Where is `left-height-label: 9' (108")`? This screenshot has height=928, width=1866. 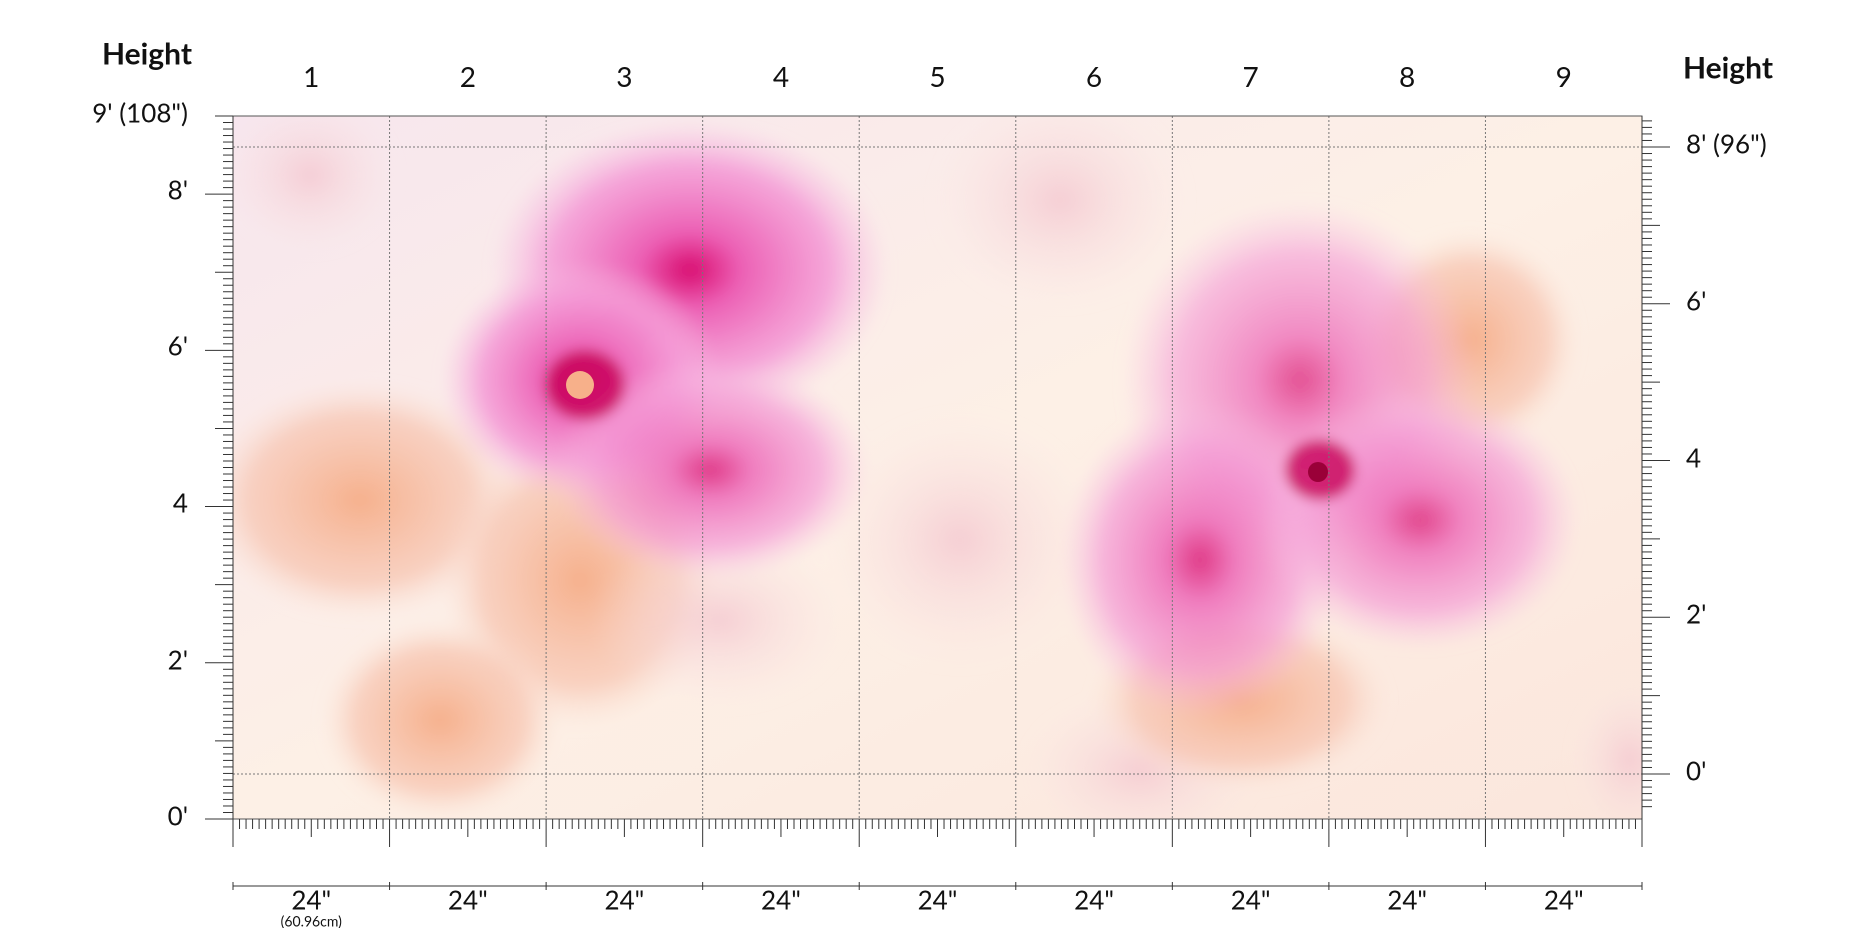
left-height-label: 9' (108") is located at coordinates (140, 113).